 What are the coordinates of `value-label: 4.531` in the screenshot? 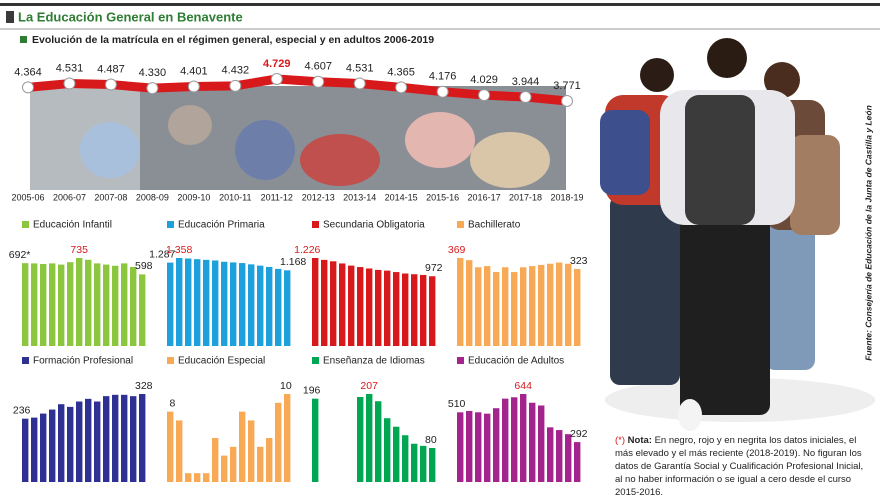 It's located at (360, 68).